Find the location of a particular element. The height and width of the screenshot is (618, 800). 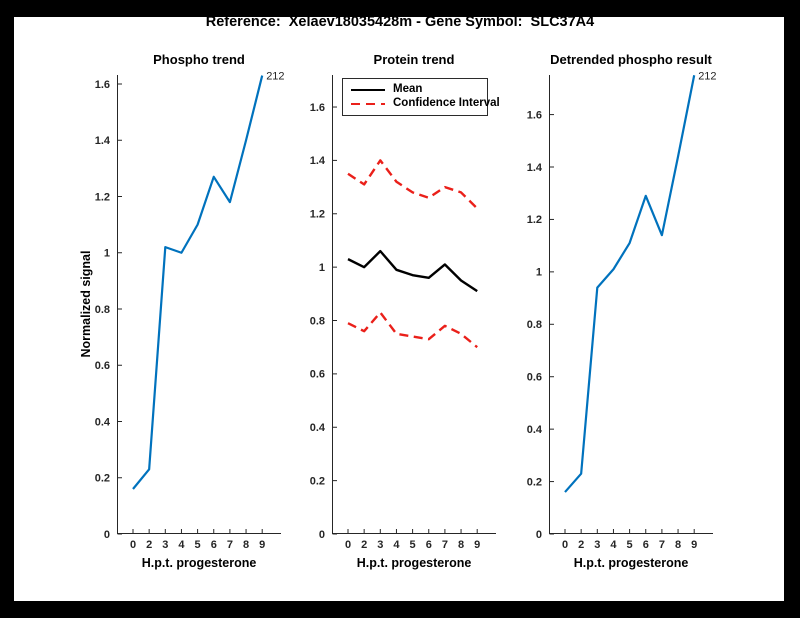

legend: Mean Confidence Interval is located at coordinates (421, 97).